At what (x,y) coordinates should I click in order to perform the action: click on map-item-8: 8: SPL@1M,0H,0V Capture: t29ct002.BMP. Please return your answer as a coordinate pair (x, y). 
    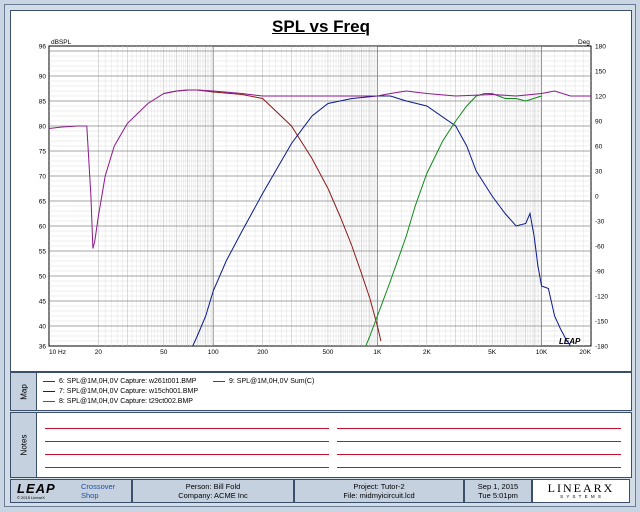
    Looking at the image, I should click on (118, 401).